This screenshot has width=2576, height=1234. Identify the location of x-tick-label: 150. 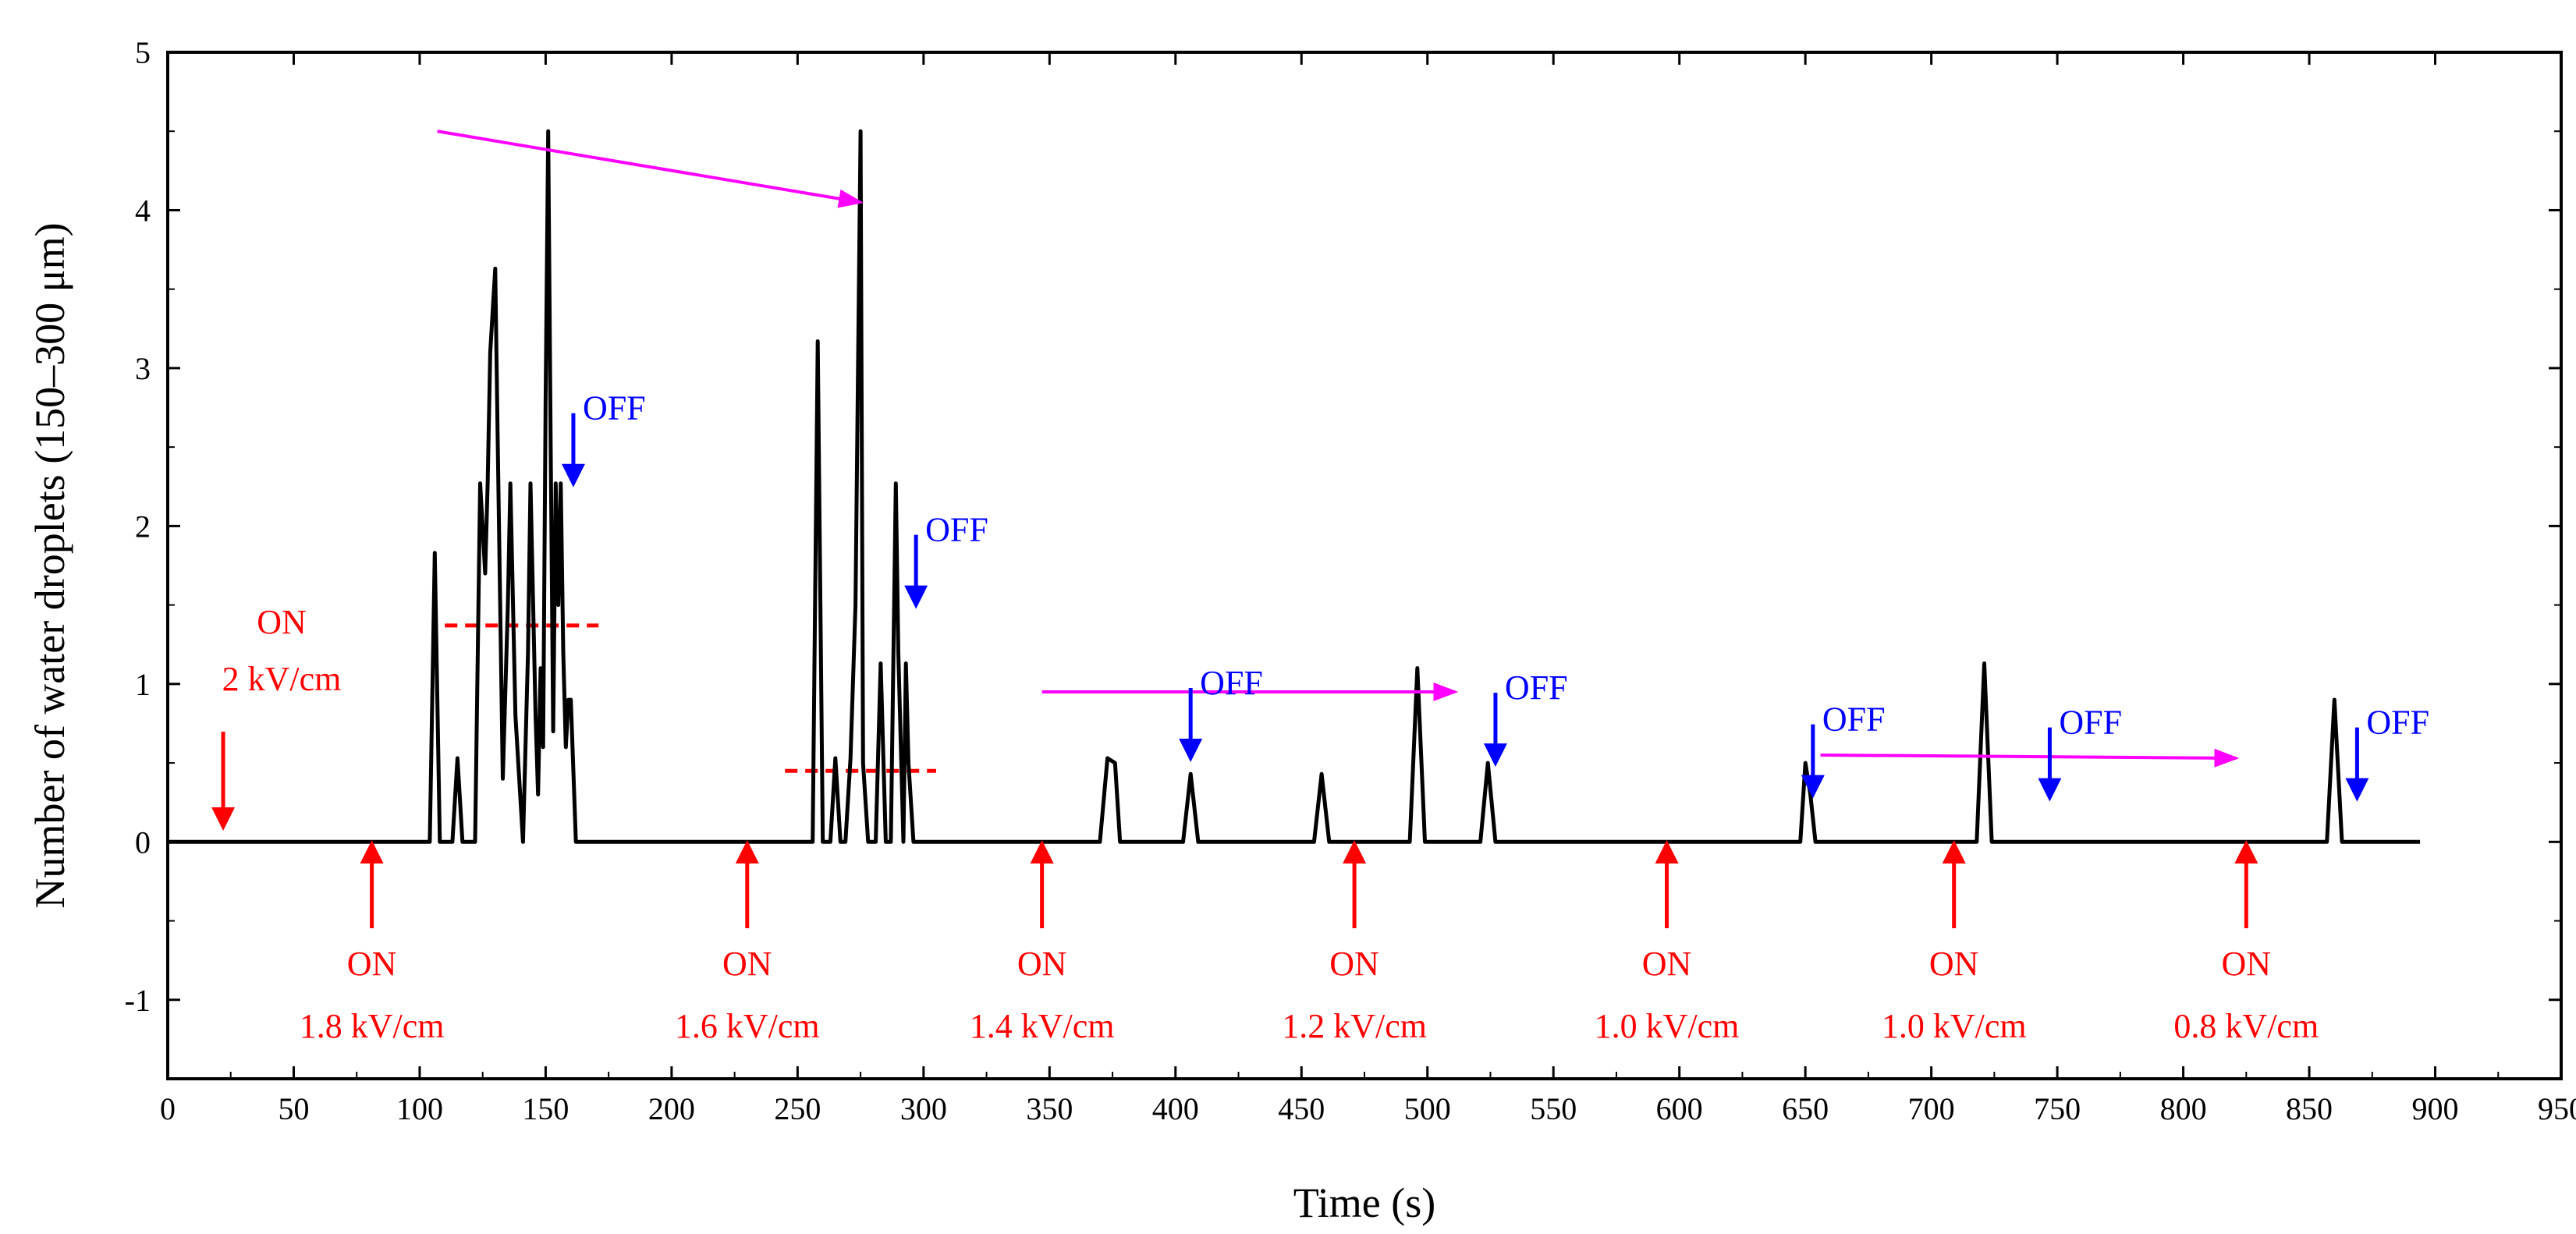
(545, 1108).